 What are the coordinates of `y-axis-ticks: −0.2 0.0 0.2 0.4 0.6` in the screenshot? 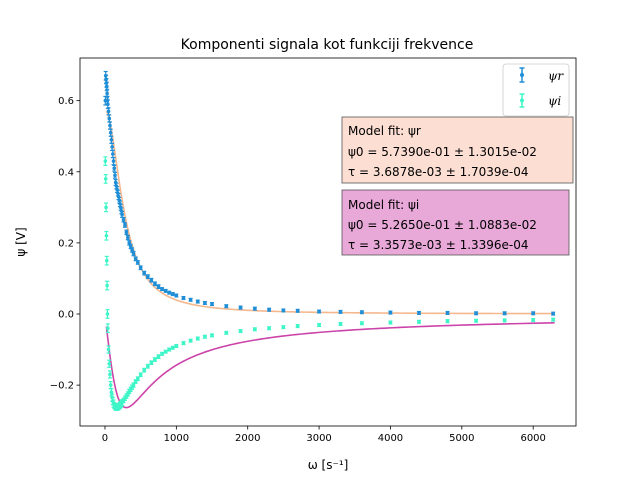 It's located at (65, 244).